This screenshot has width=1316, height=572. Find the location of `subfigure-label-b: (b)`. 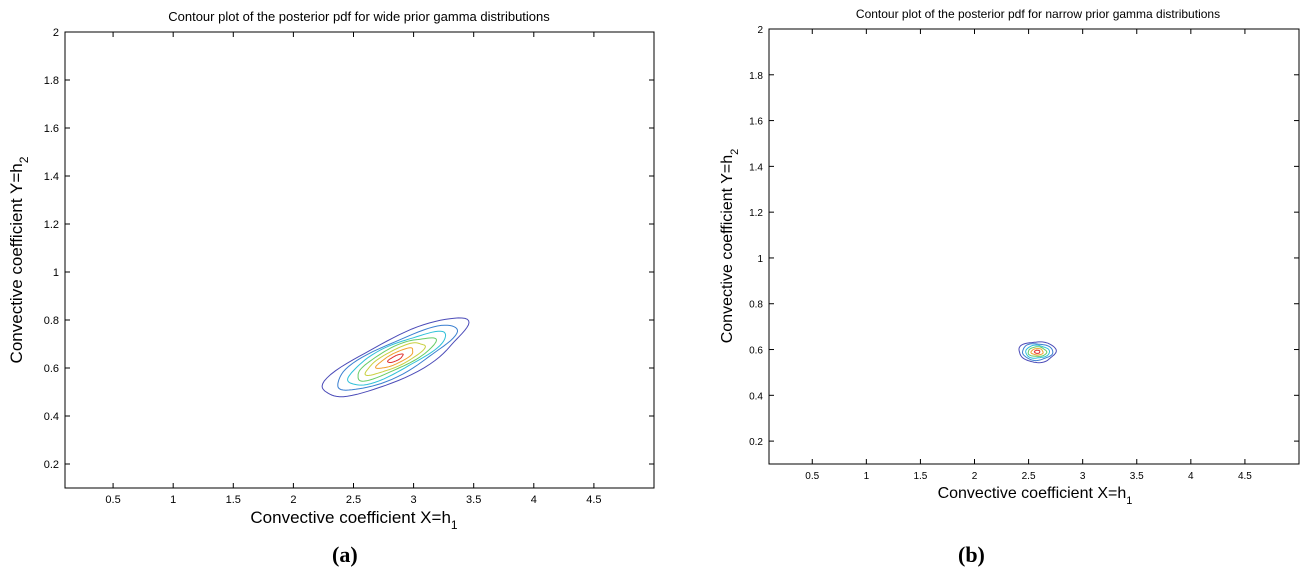

subfigure-label-b: (b) is located at coordinates (971, 554).